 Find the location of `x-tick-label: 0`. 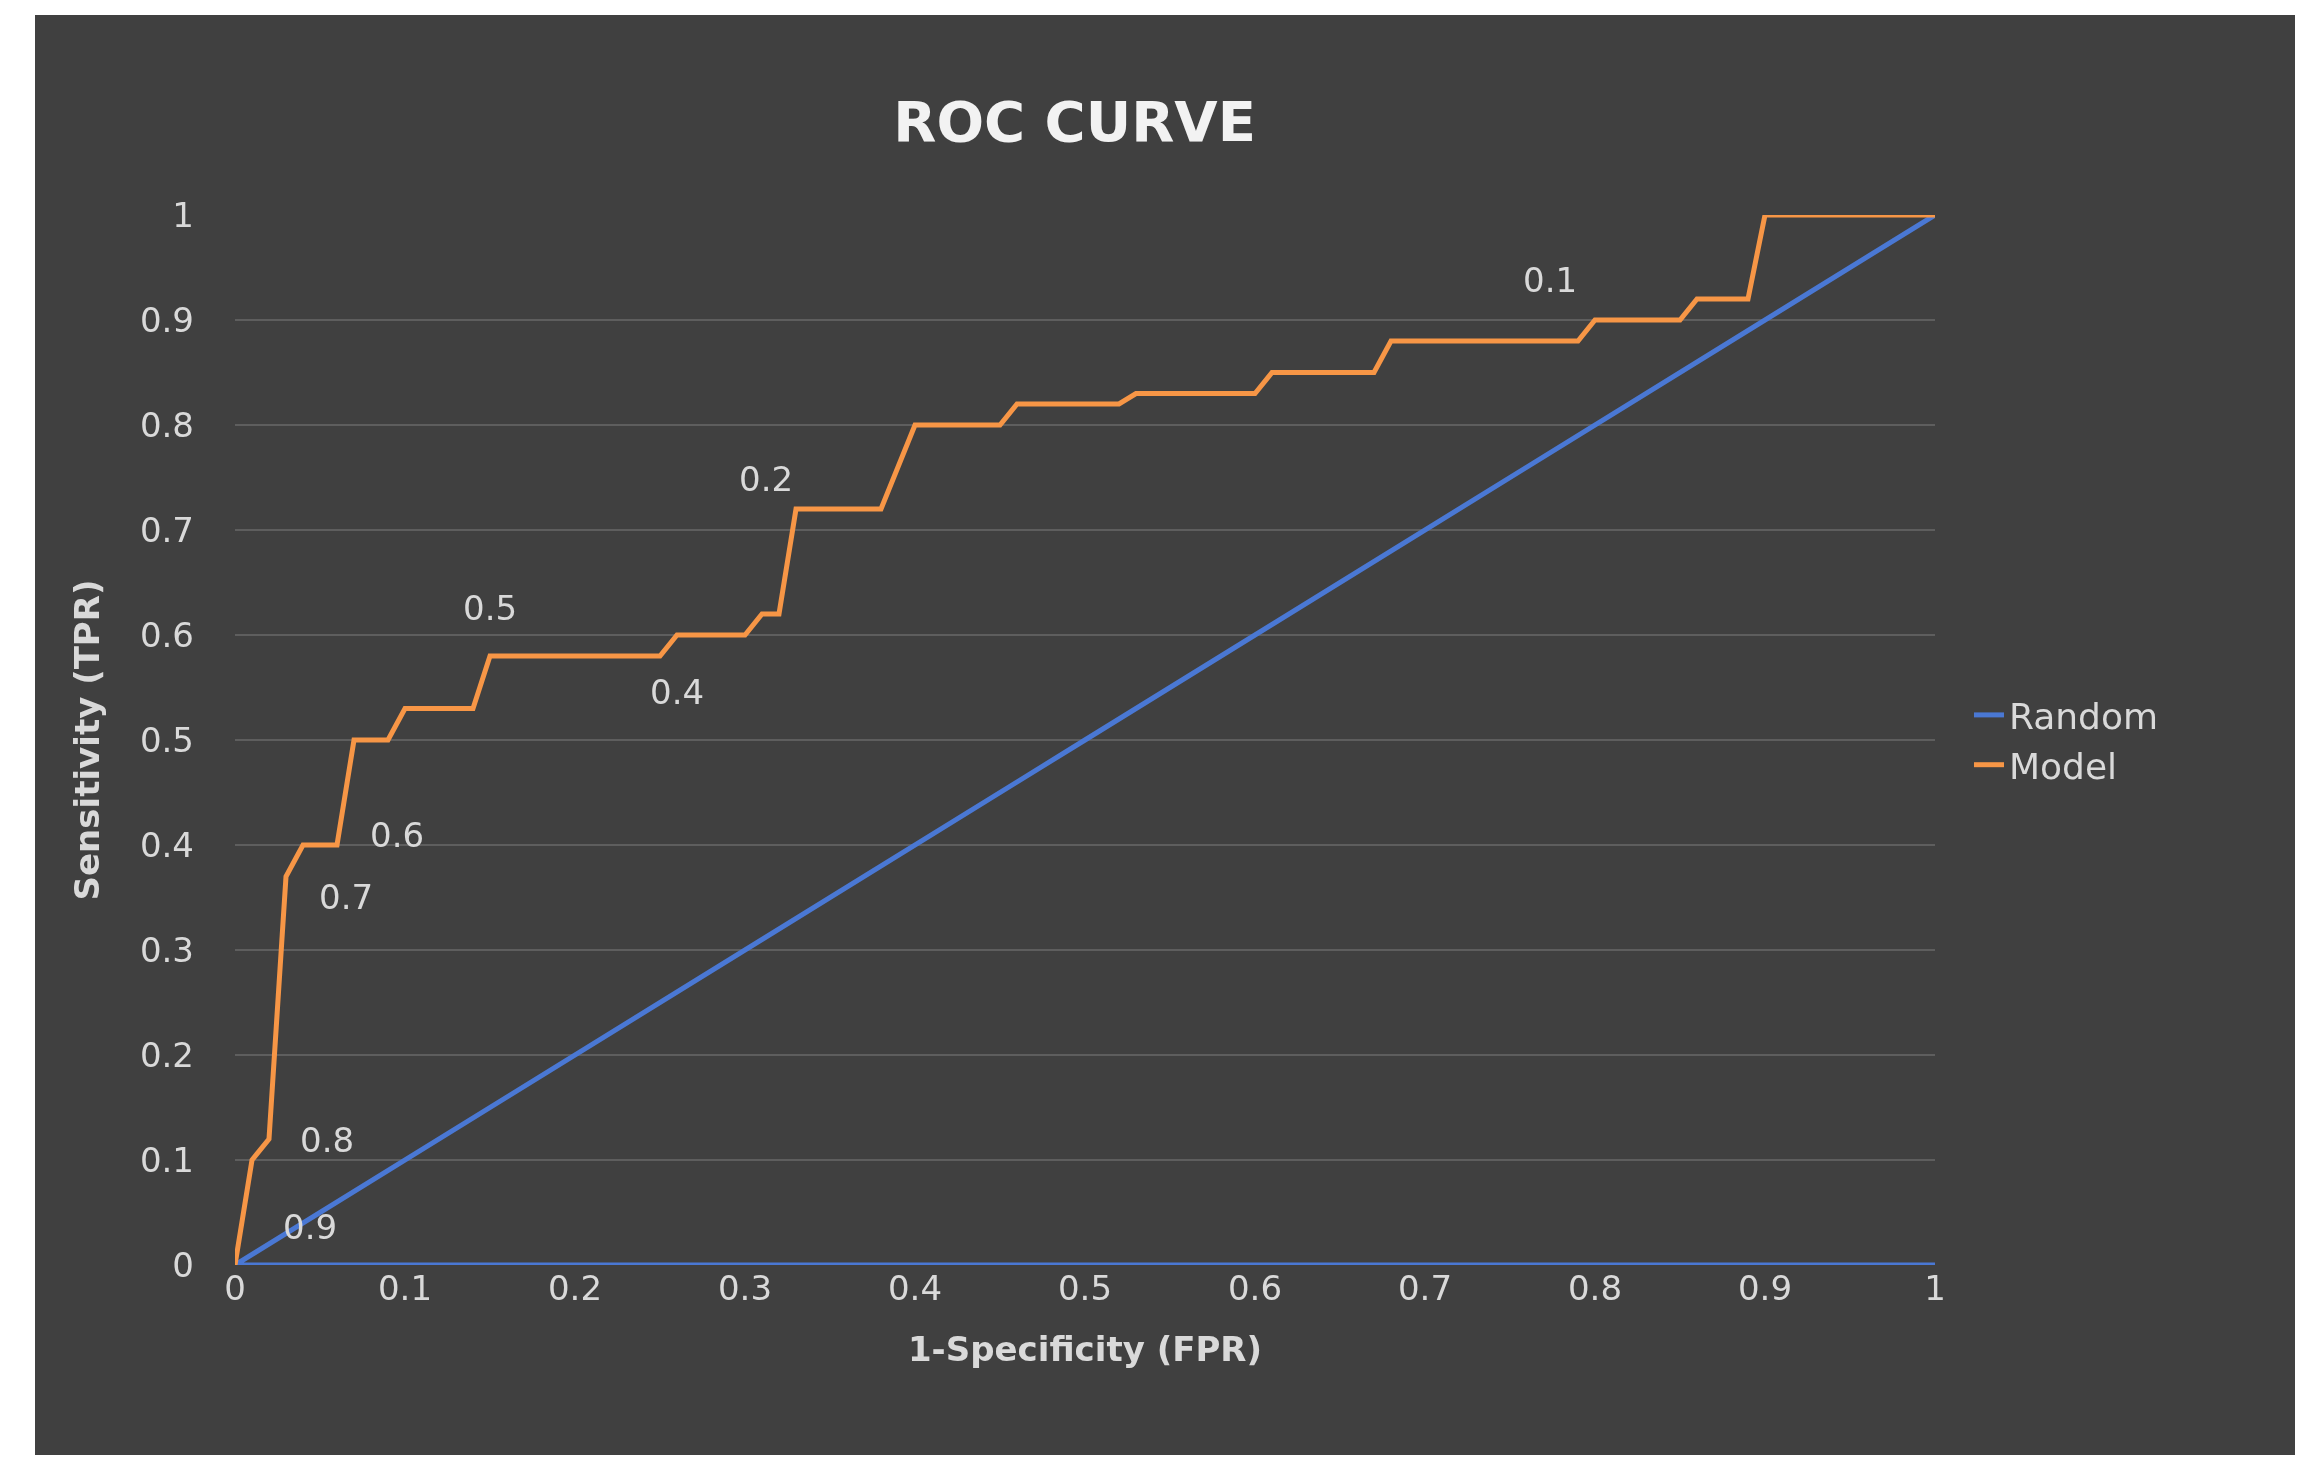

x-tick-label: 0 is located at coordinates (235, 1288).